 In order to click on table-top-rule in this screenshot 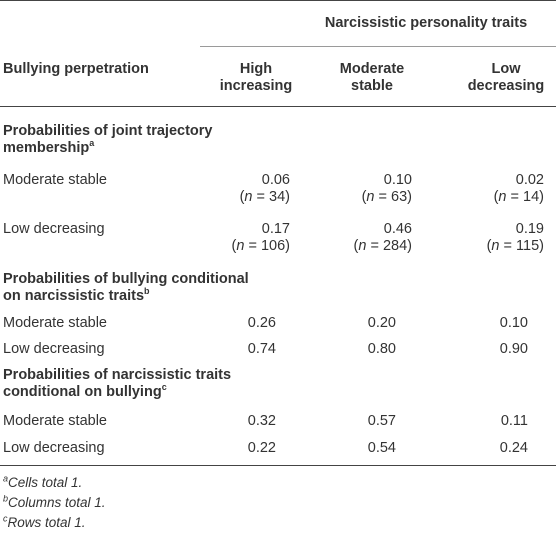, I will do `click(278, 0)`.